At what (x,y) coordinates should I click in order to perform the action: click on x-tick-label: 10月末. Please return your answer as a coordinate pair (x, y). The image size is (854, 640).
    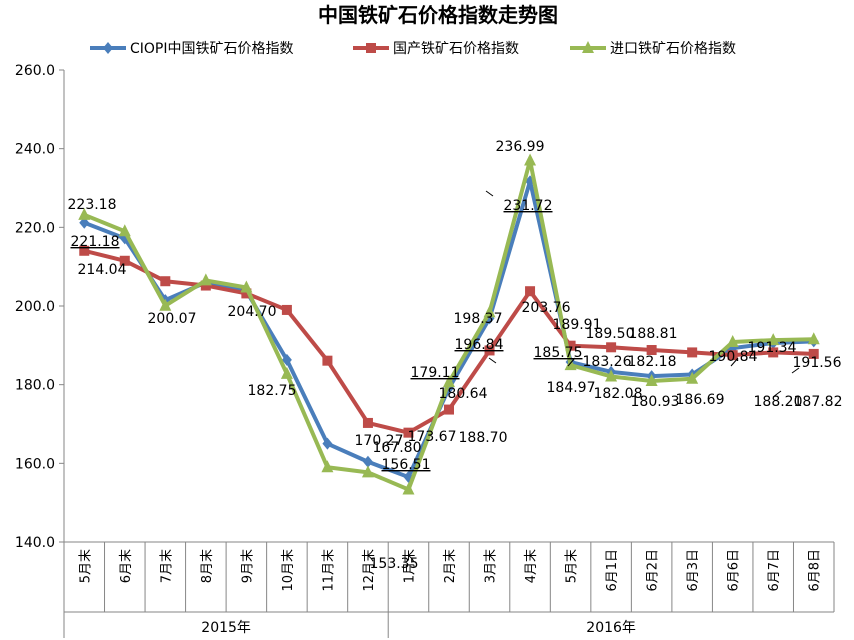
    Looking at the image, I should click on (288, 570).